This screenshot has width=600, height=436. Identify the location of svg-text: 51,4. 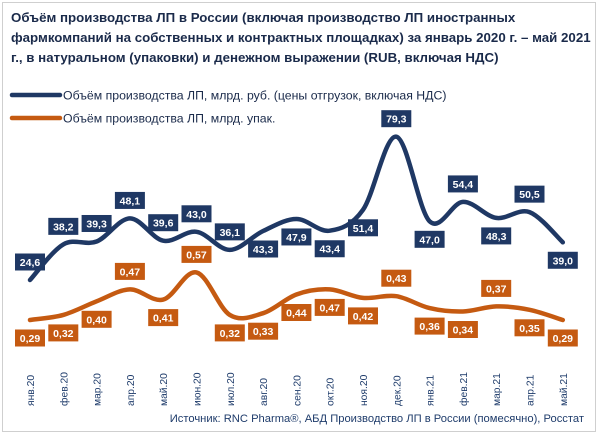
(363, 229).